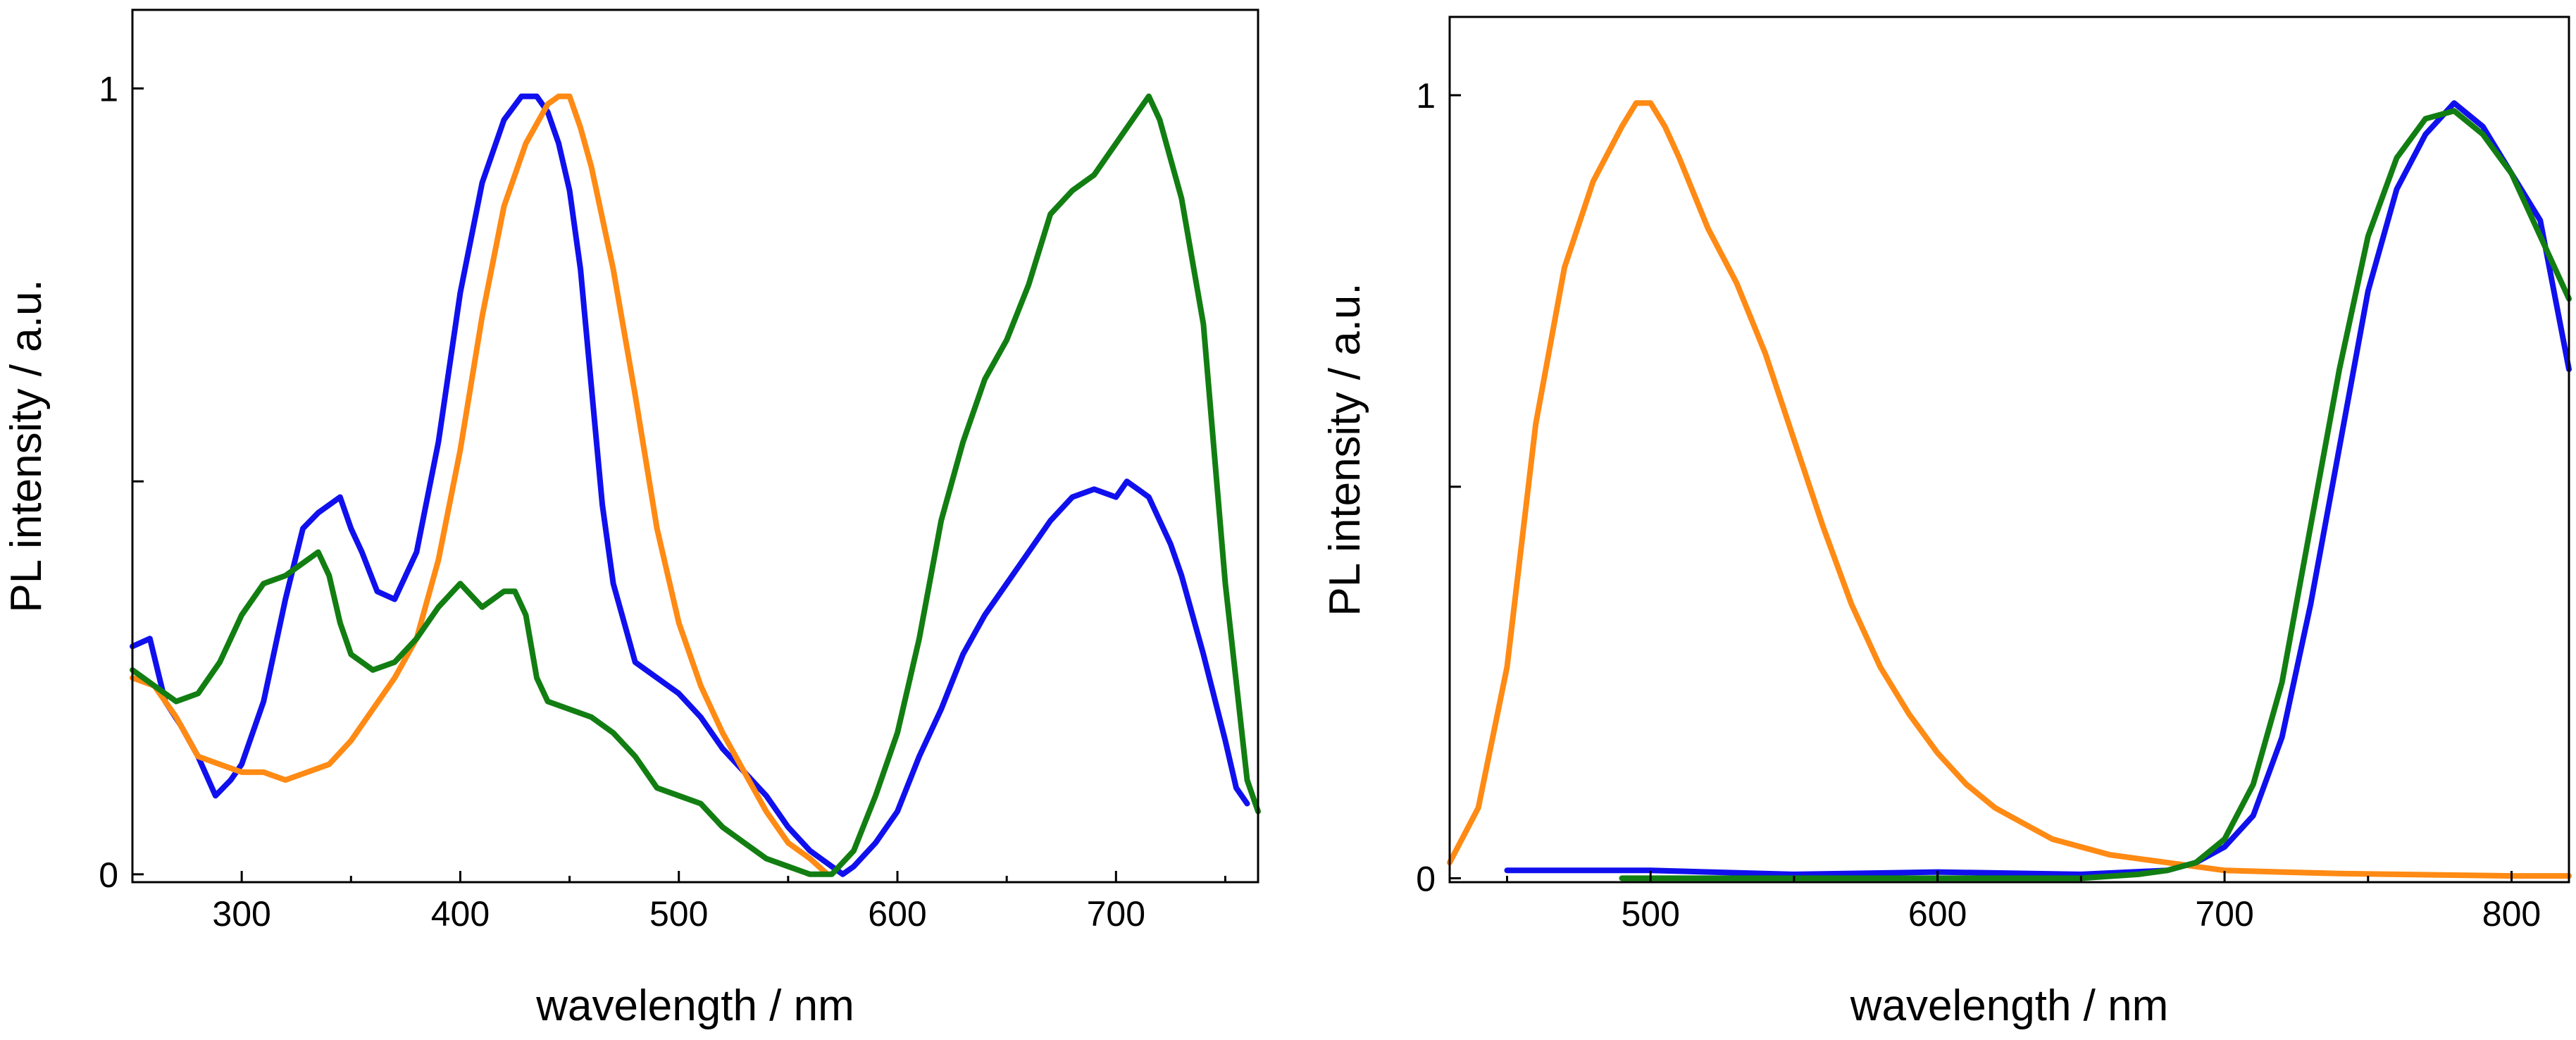 This screenshot has width=2576, height=1040. Describe the element at coordinates (678, 914) in the screenshot. I see `left-x-tick-label: 500` at that location.